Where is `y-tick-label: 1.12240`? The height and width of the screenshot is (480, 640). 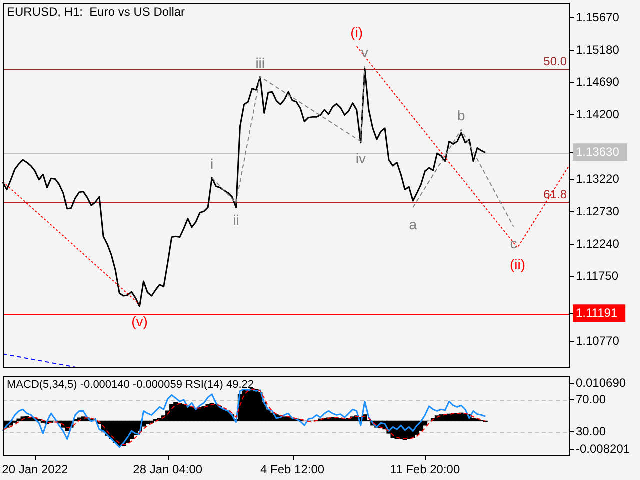
y-tick-label: 1.12240 is located at coordinates (598, 243).